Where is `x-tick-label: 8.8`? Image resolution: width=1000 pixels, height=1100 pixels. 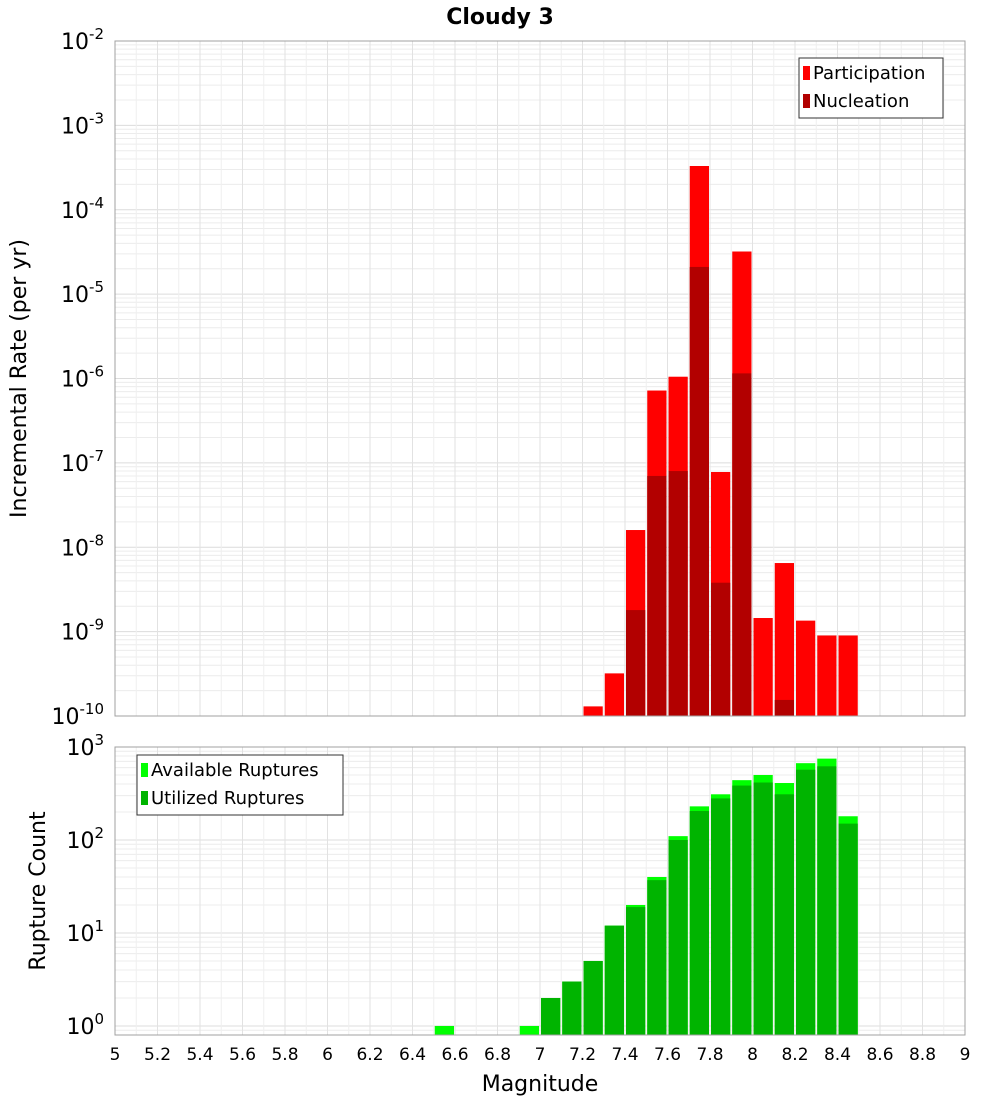 x-tick-label: 8.8 is located at coordinates (922, 1055).